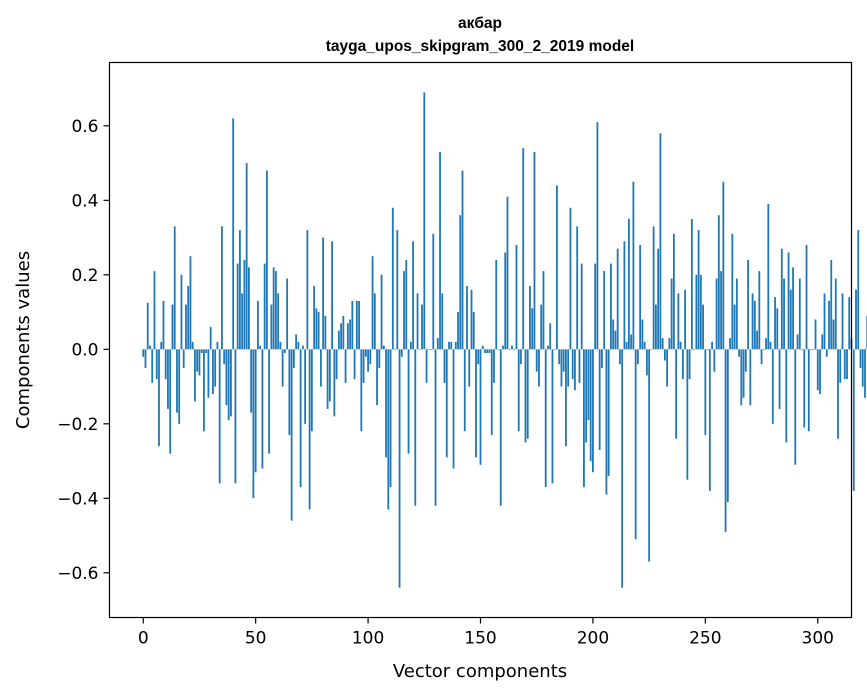 The height and width of the screenshot is (696, 867). I want to click on x-tick-label: 50, so click(256, 639).